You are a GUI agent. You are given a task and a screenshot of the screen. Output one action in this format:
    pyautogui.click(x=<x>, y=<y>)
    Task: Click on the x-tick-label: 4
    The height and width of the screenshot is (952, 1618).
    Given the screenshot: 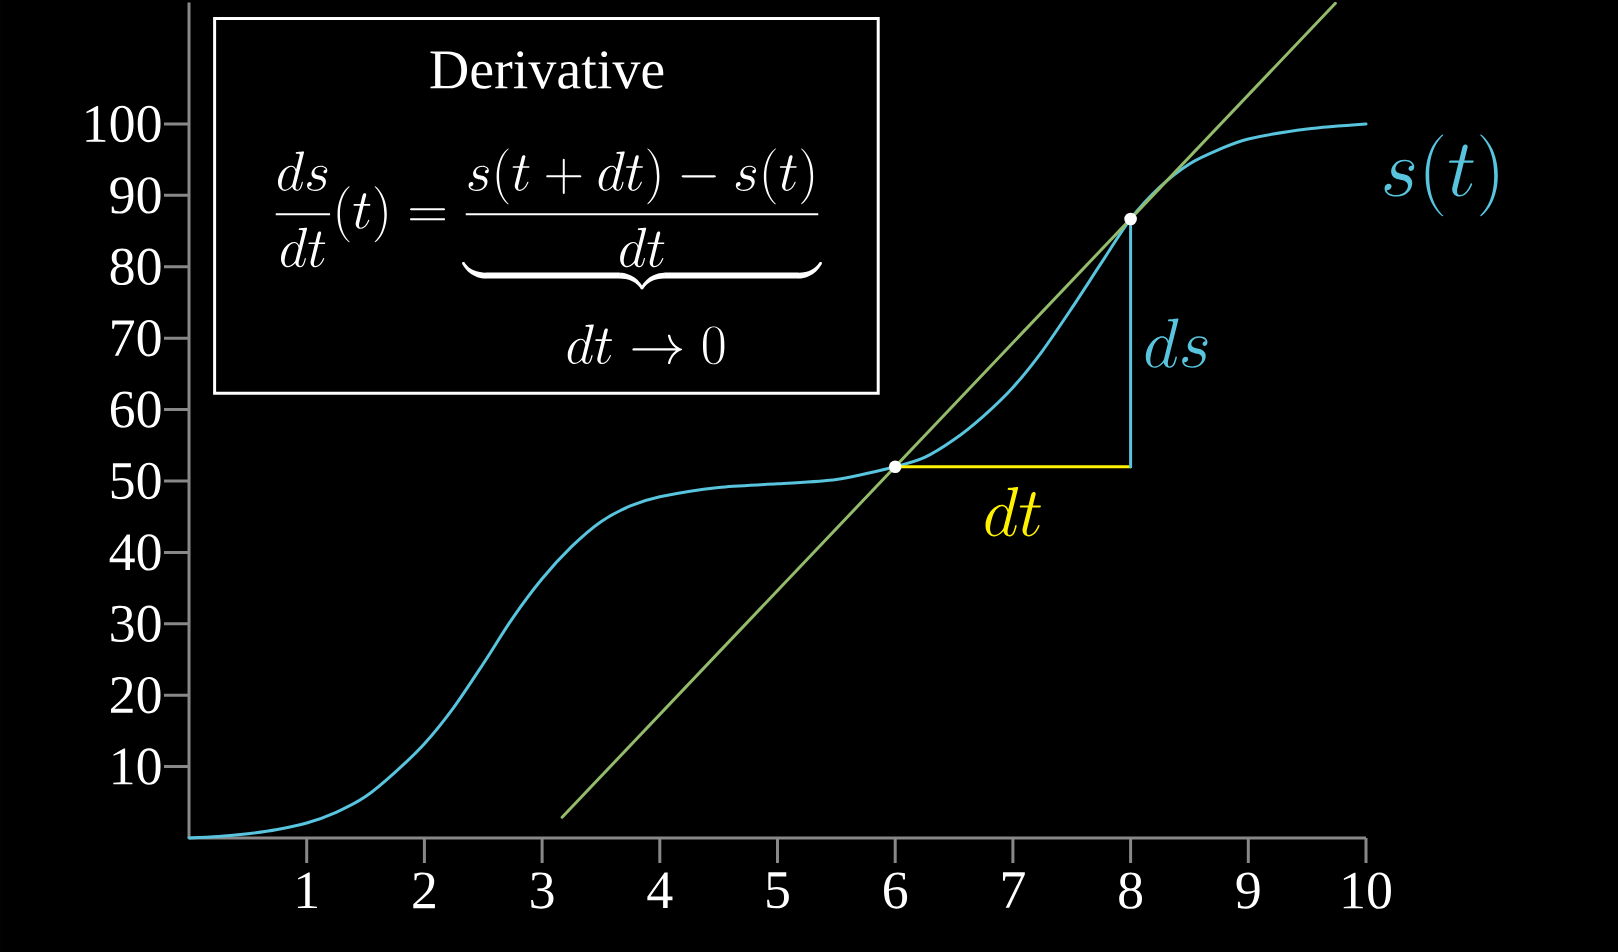 What is the action you would take?
    pyautogui.click(x=660, y=890)
    